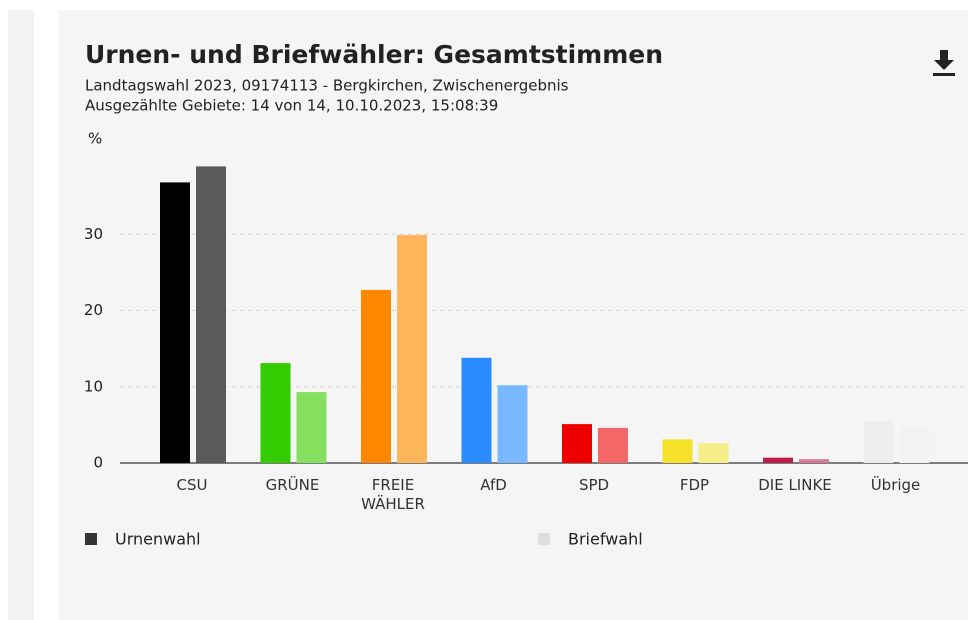 The image size is (968, 620). What do you see at coordinates (944, 63) in the screenshot?
I see `download-icon` at bounding box center [944, 63].